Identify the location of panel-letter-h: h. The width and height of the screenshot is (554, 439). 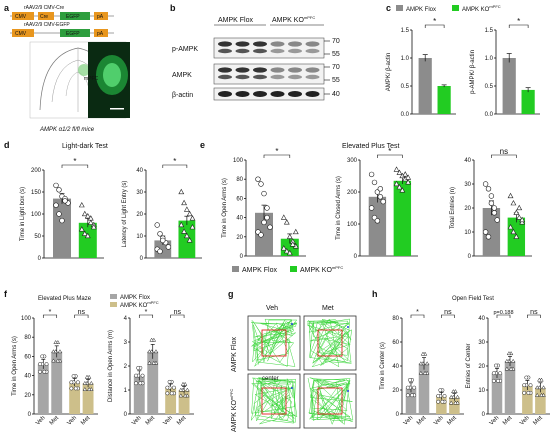
(375, 294).